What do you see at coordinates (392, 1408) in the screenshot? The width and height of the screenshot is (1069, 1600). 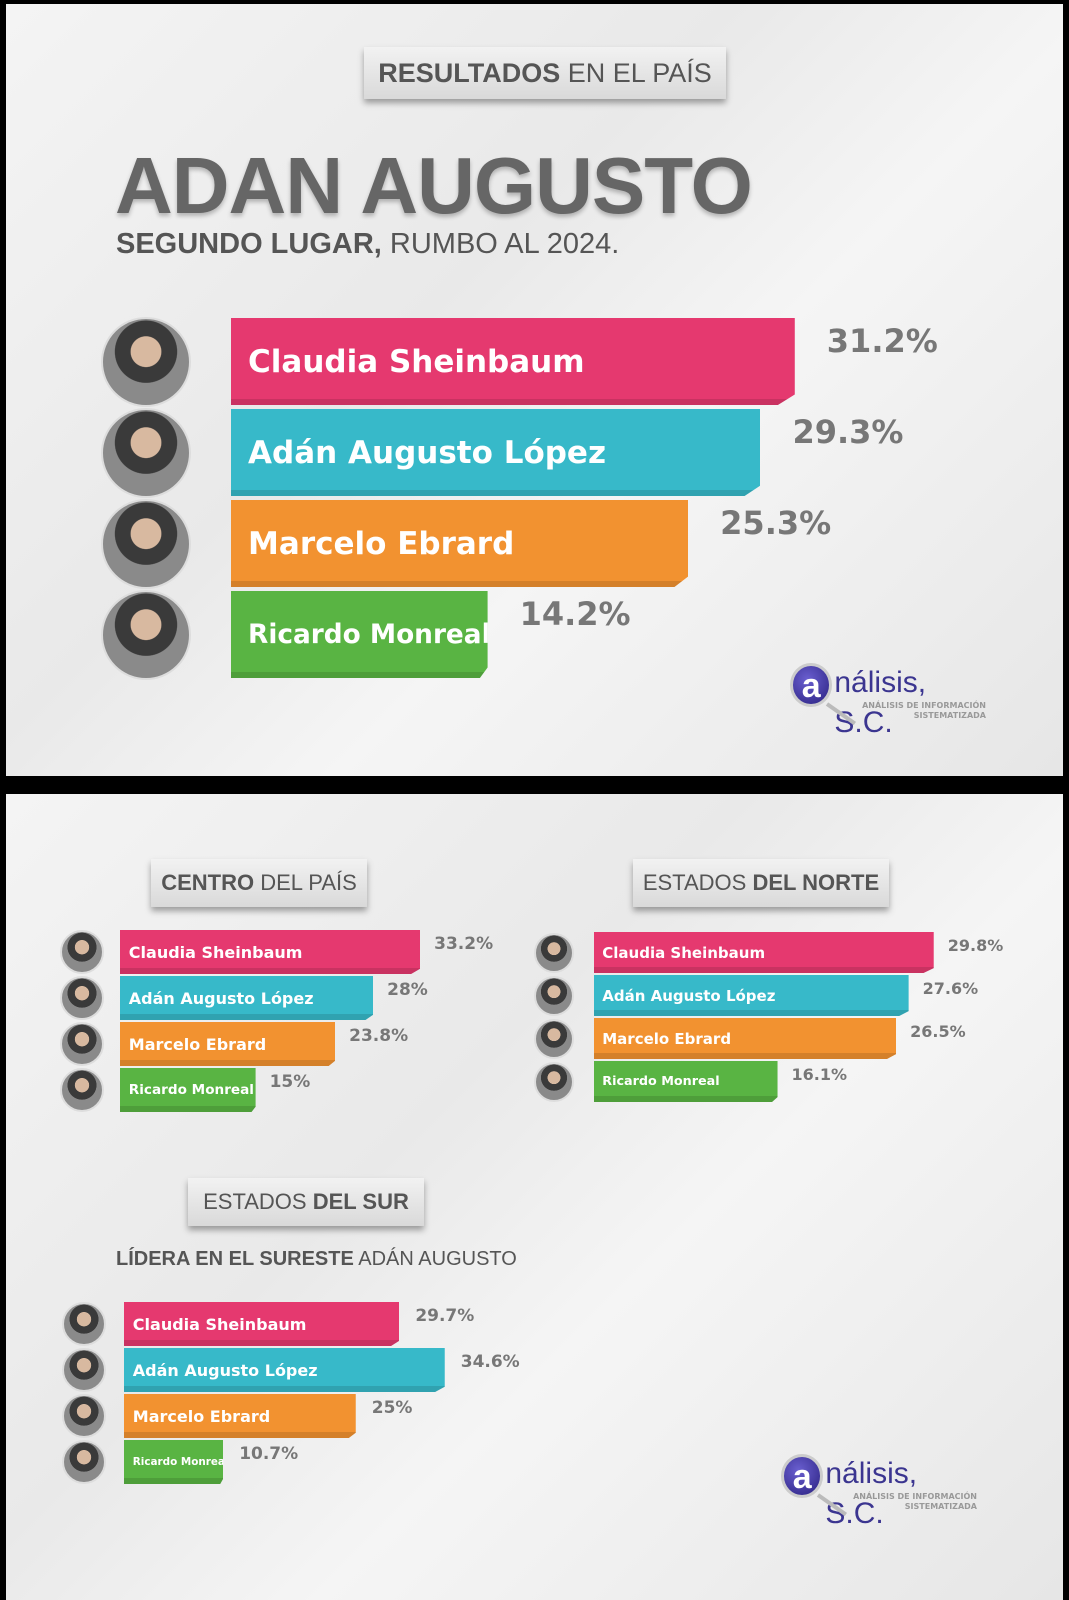 I see `data-label: 25%` at bounding box center [392, 1408].